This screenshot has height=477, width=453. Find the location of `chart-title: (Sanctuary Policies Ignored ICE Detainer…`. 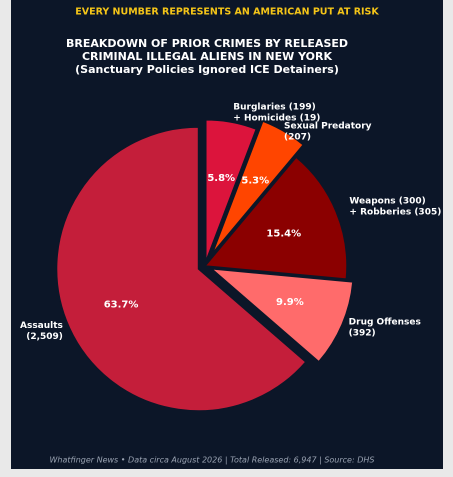

chart-title: (Sanctuary Policies Ignored ICE Detainer… is located at coordinates (207, 69).